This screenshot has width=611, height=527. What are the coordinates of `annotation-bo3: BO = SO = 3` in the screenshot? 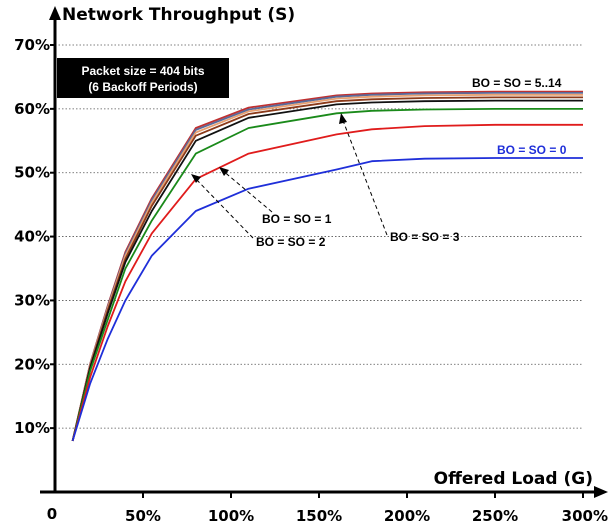 It's located at (425, 237).